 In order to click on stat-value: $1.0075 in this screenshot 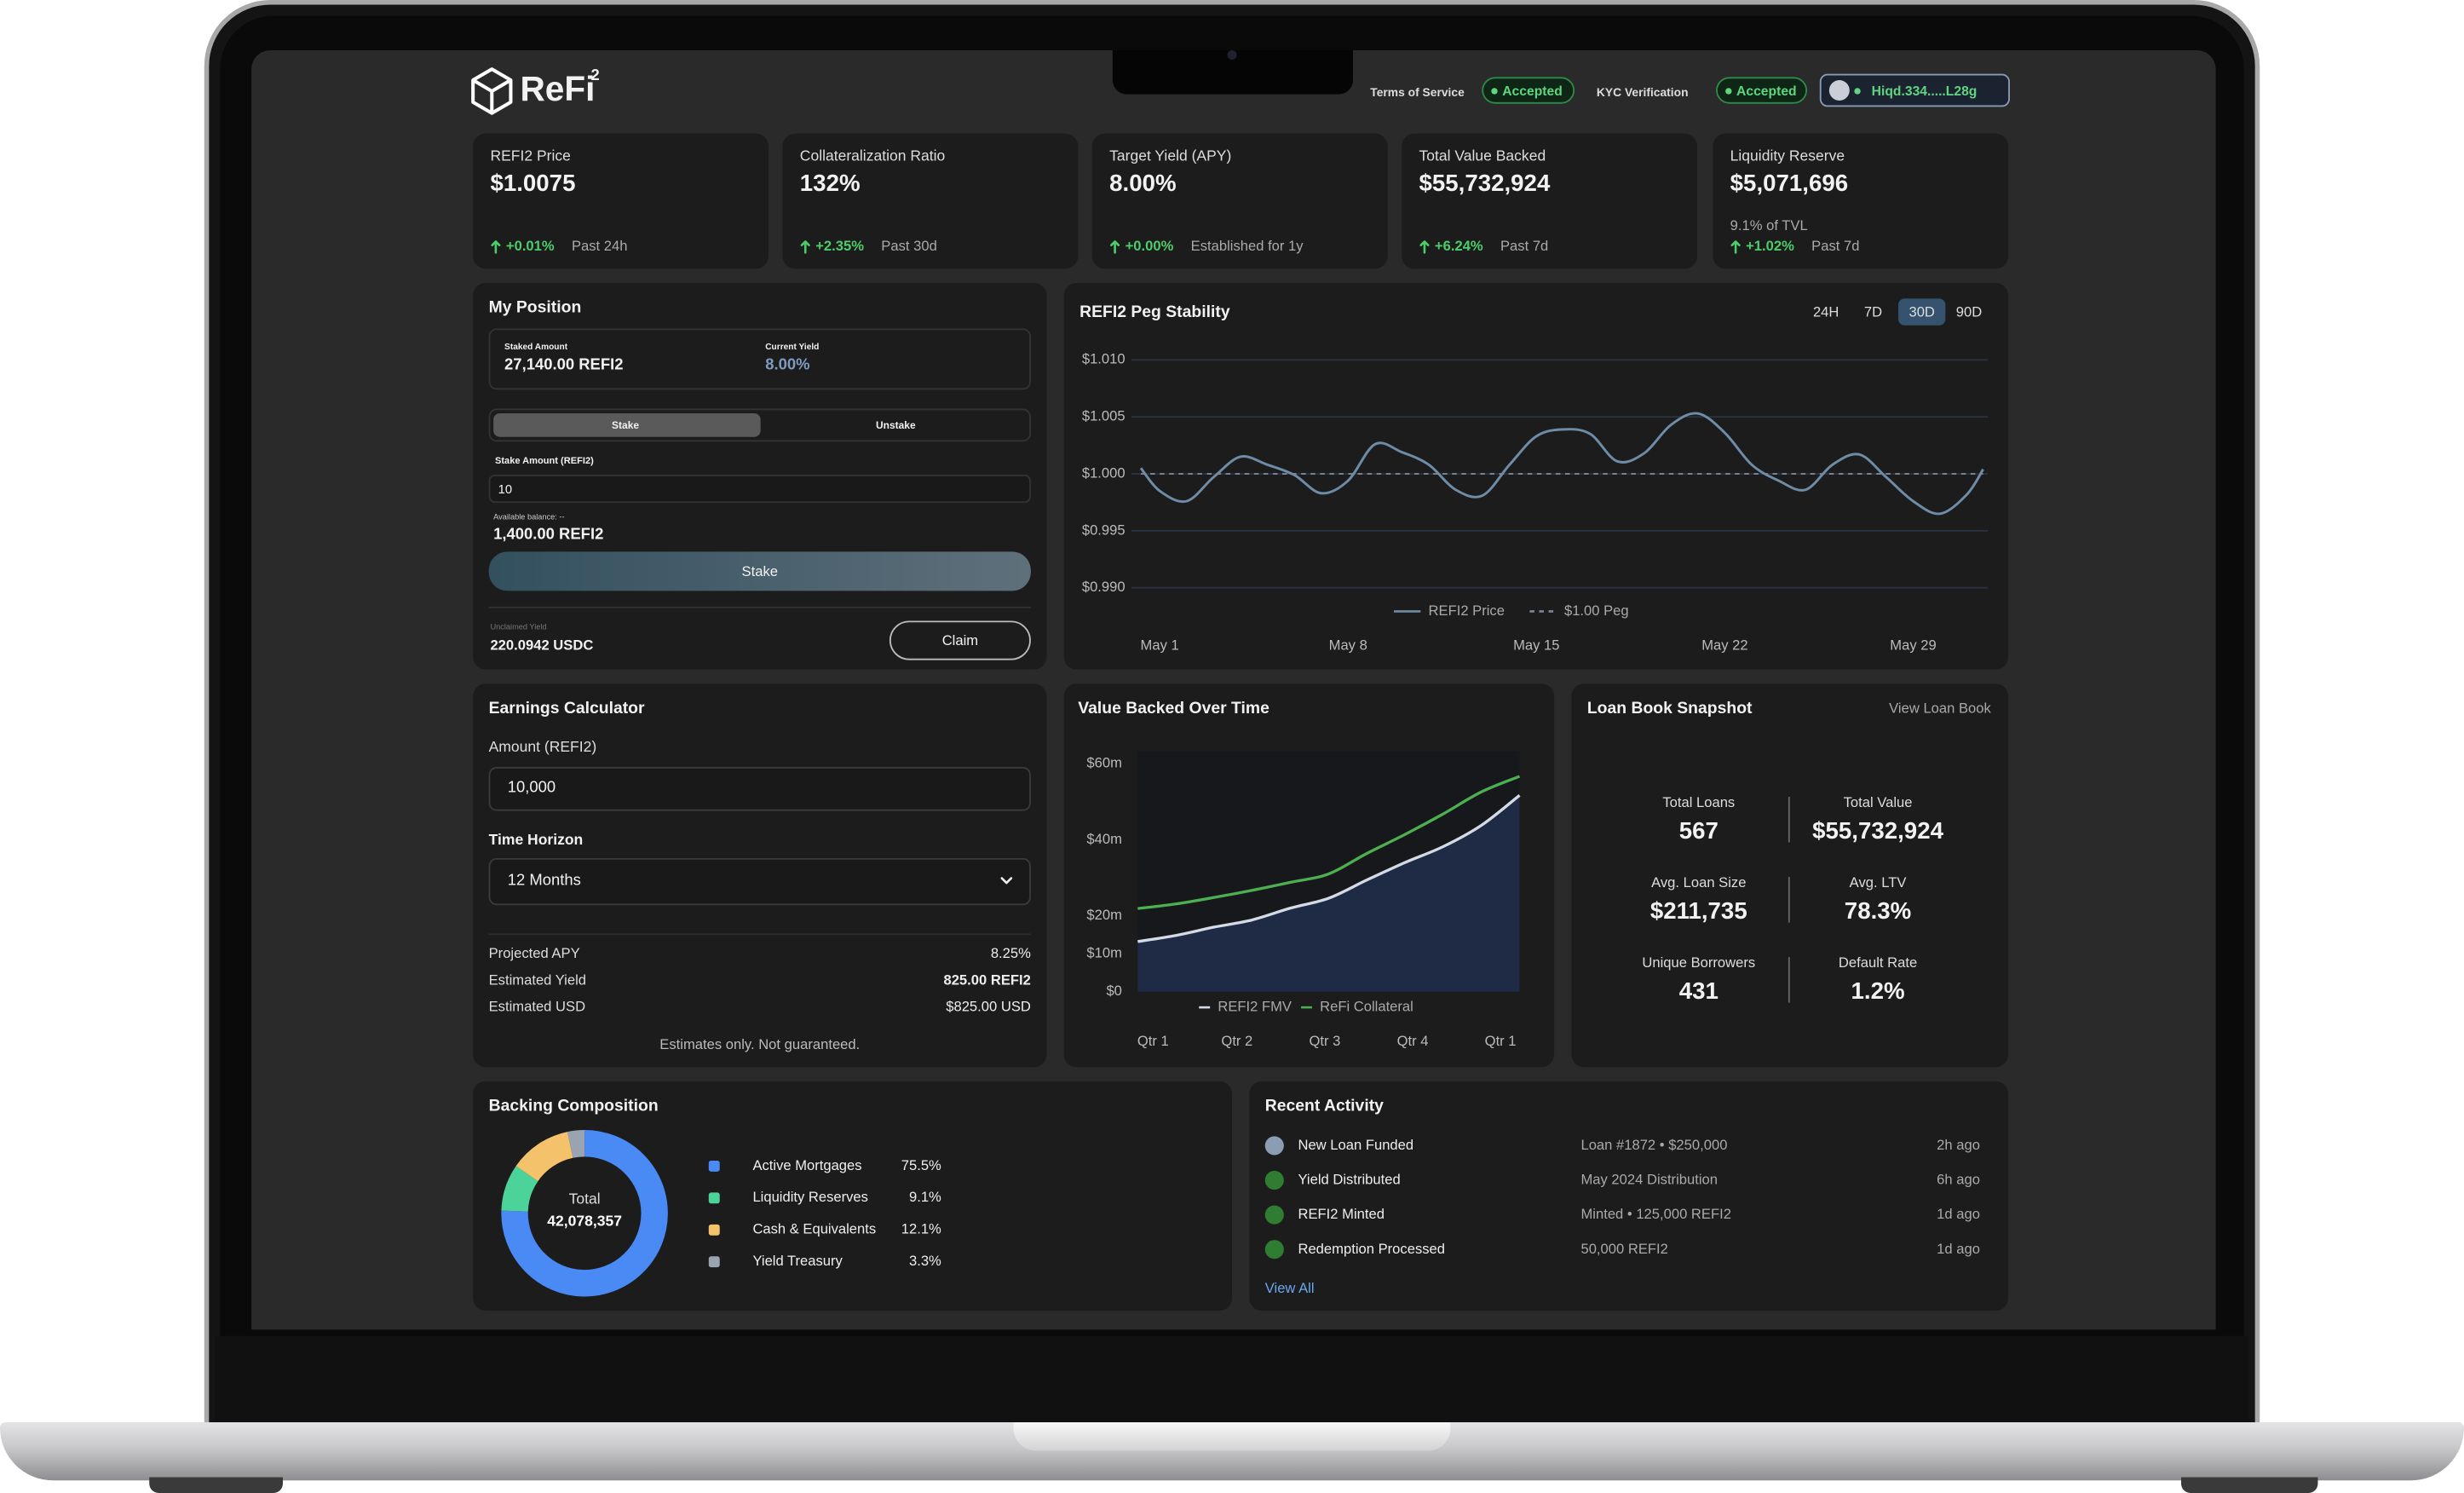, I will do `click(533, 184)`.